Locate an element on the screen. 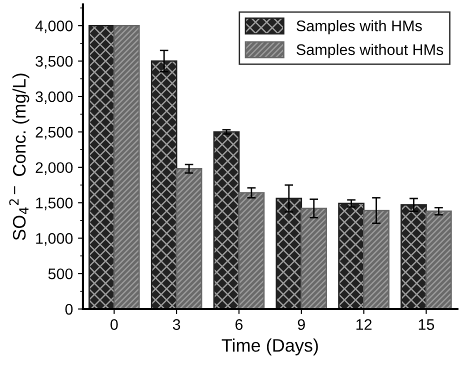  y-tick-label: 3,500 is located at coordinates (54, 62).